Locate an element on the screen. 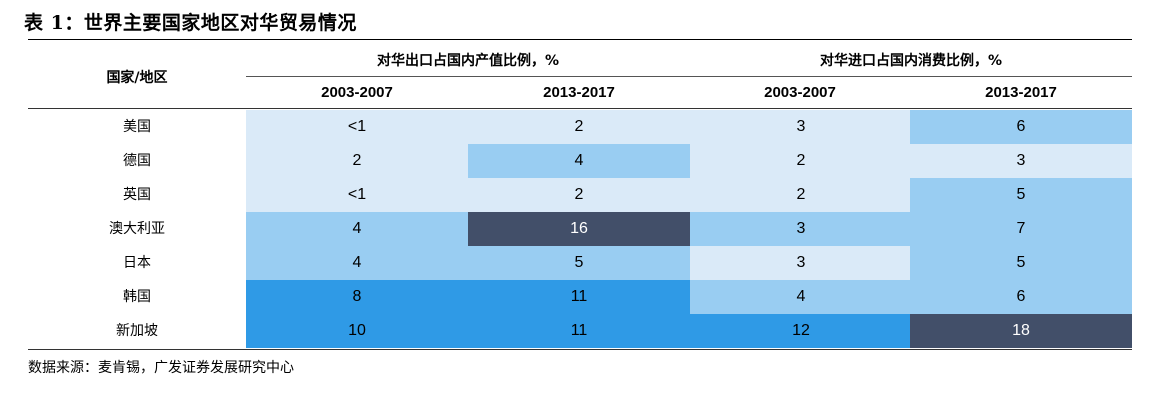  table-row: 美国 <1 2 3 6 is located at coordinates (580, 127).